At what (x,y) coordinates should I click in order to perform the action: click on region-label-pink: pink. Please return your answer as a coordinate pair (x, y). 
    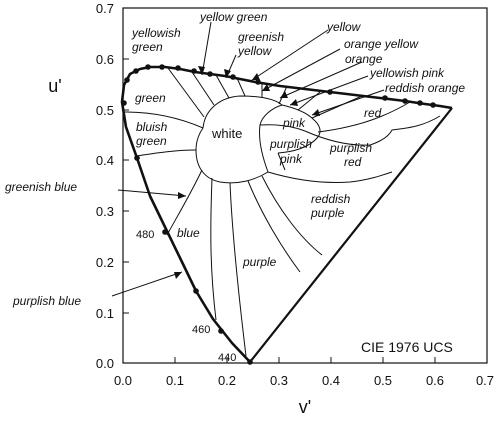
    Looking at the image, I should click on (294, 123).